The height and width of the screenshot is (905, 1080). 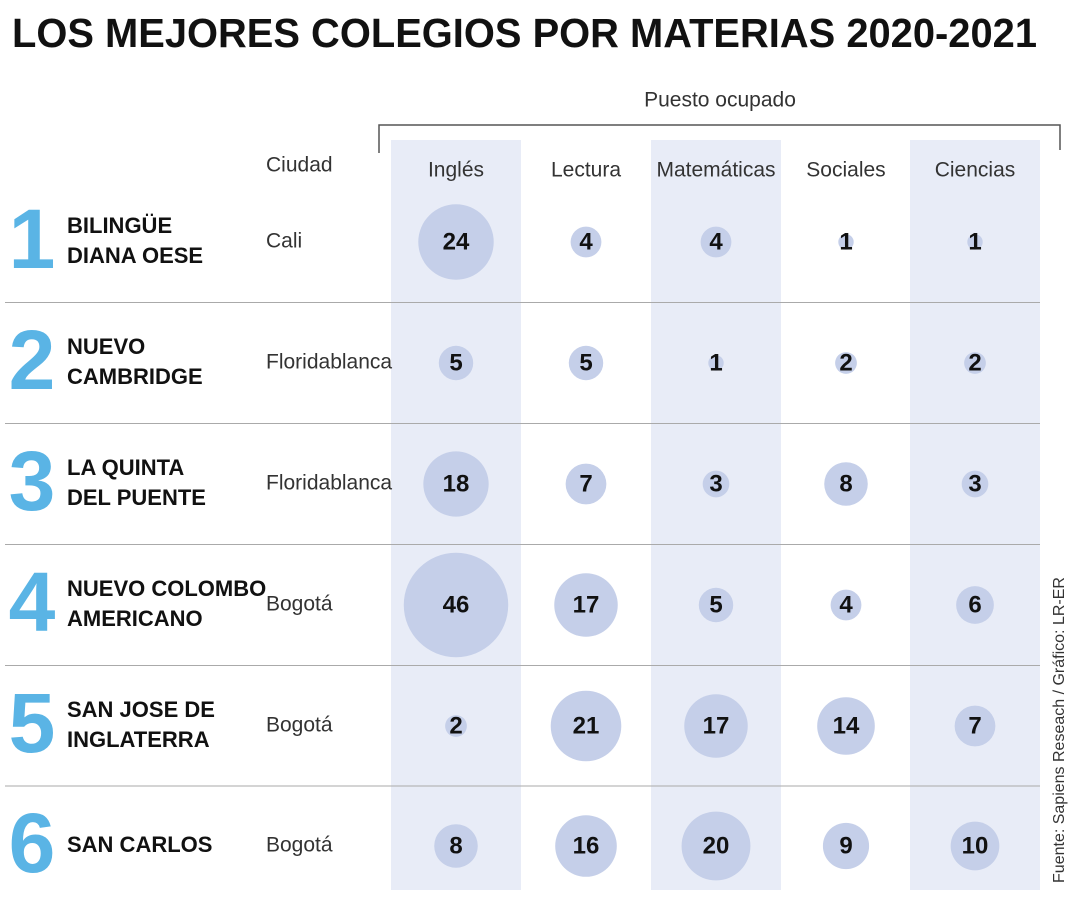 I want to click on school-name: DEL PUENTE, so click(x=136, y=497).